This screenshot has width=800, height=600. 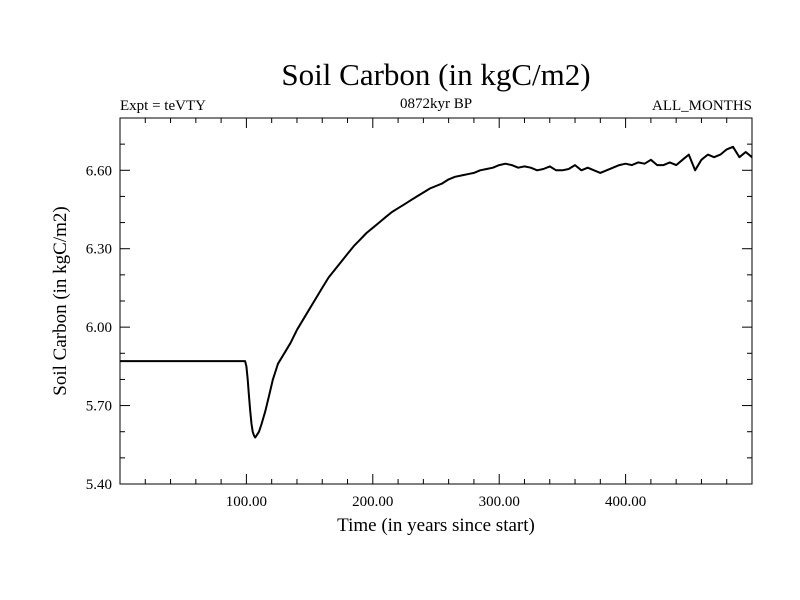 What do you see at coordinates (99, 485) in the screenshot?
I see `y-tick-label: 5.40` at bounding box center [99, 485].